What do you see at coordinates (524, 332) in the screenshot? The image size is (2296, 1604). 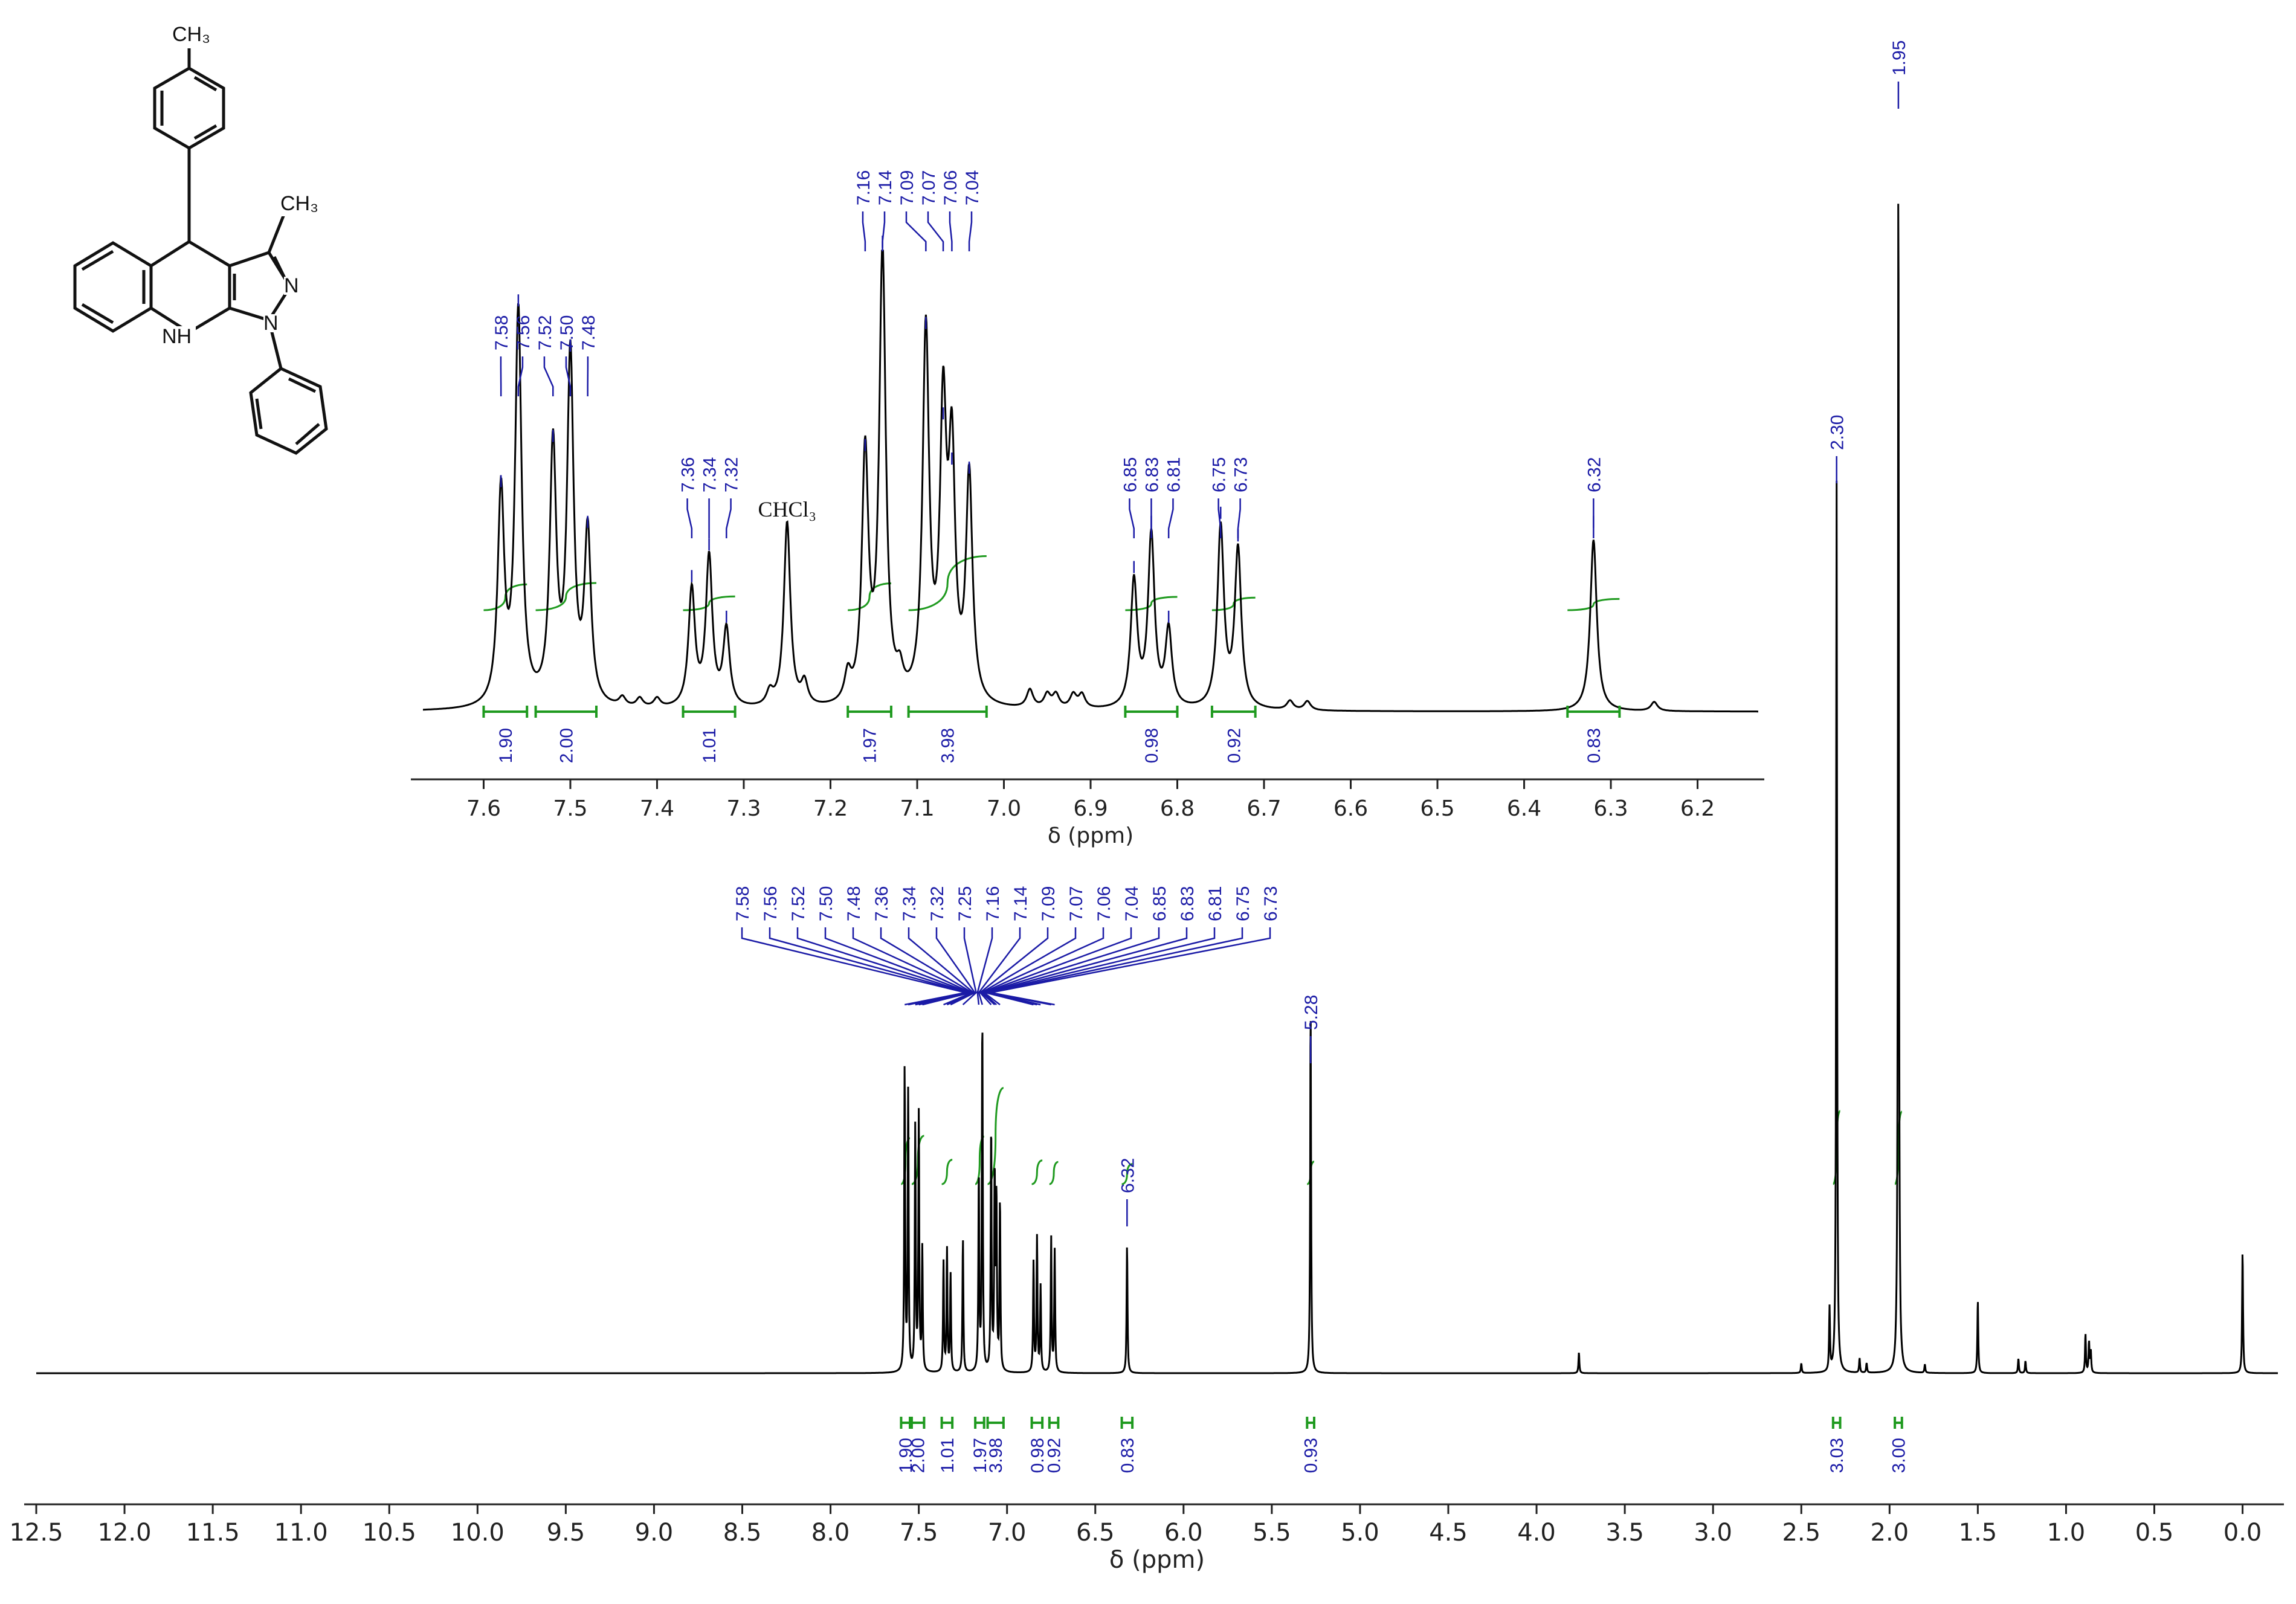 I see `inset-peak-label: 7.56` at bounding box center [524, 332].